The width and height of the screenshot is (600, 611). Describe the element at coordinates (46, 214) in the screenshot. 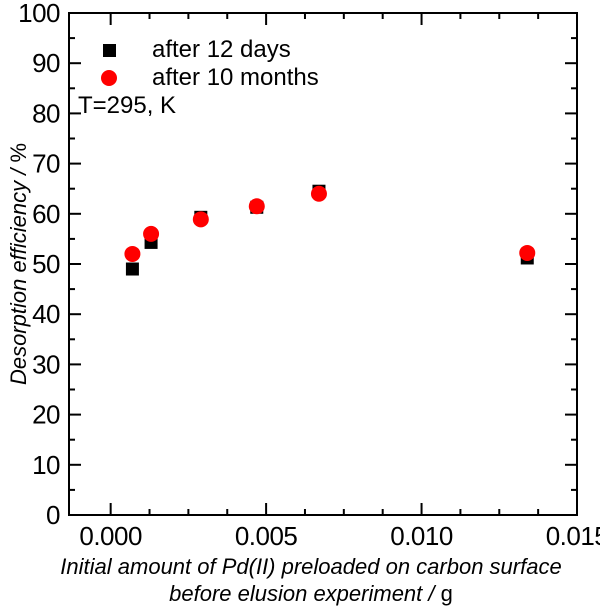

I see `y-tick-label: 60` at that location.